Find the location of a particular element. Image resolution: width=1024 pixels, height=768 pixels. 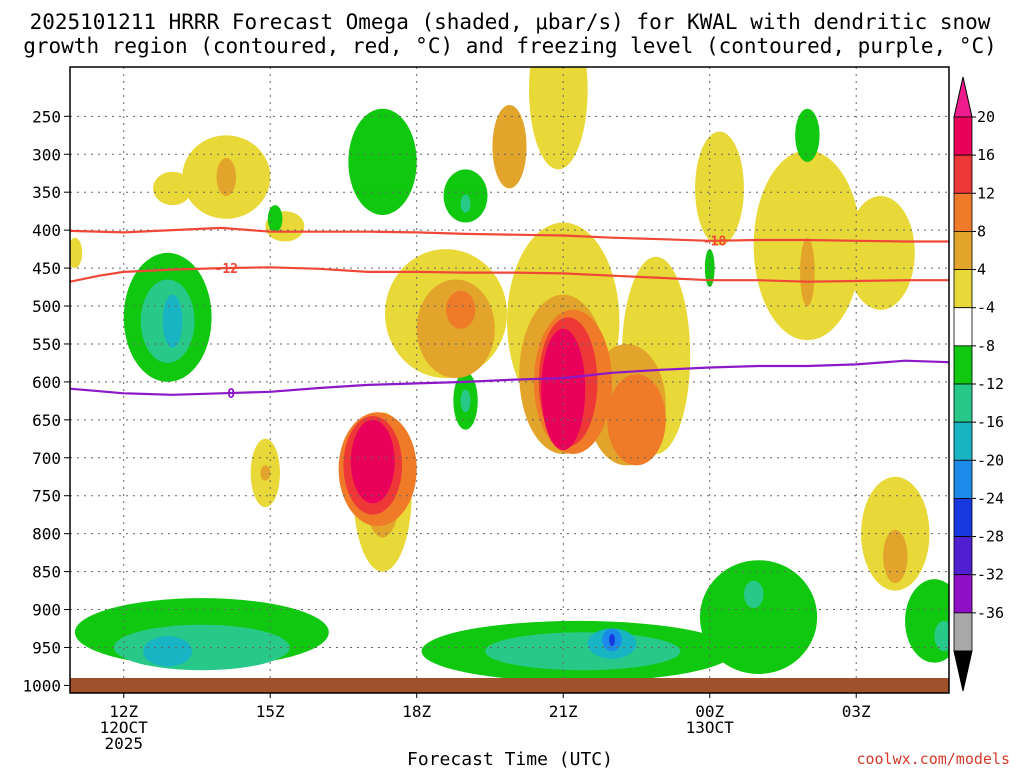

x-tick-label-12Z: 12Z is located at coordinates (123, 711).